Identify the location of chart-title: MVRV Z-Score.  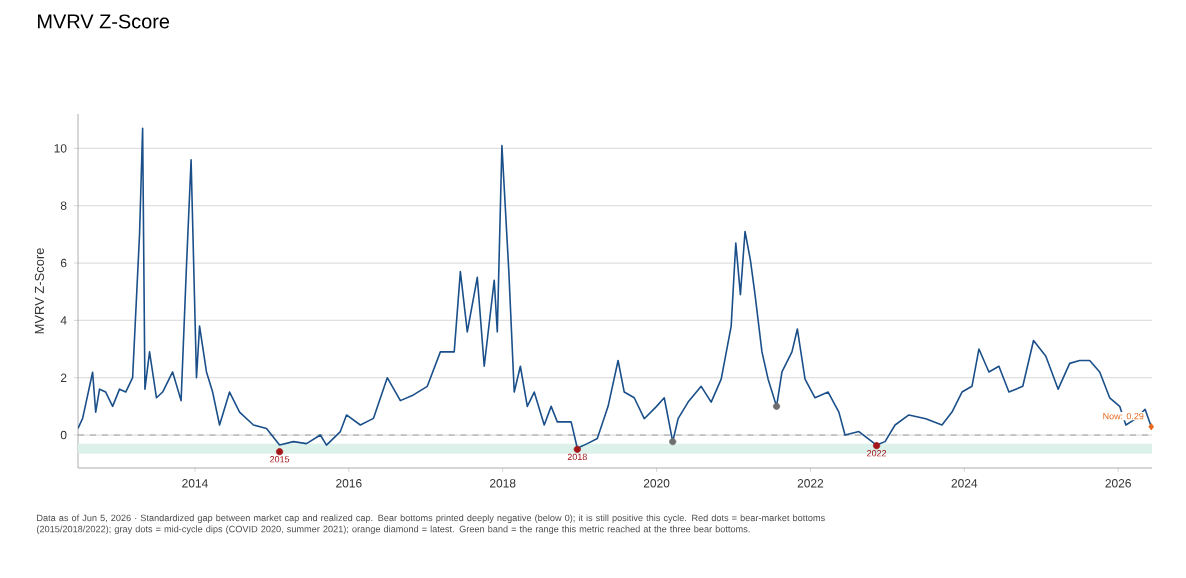
(104, 21).